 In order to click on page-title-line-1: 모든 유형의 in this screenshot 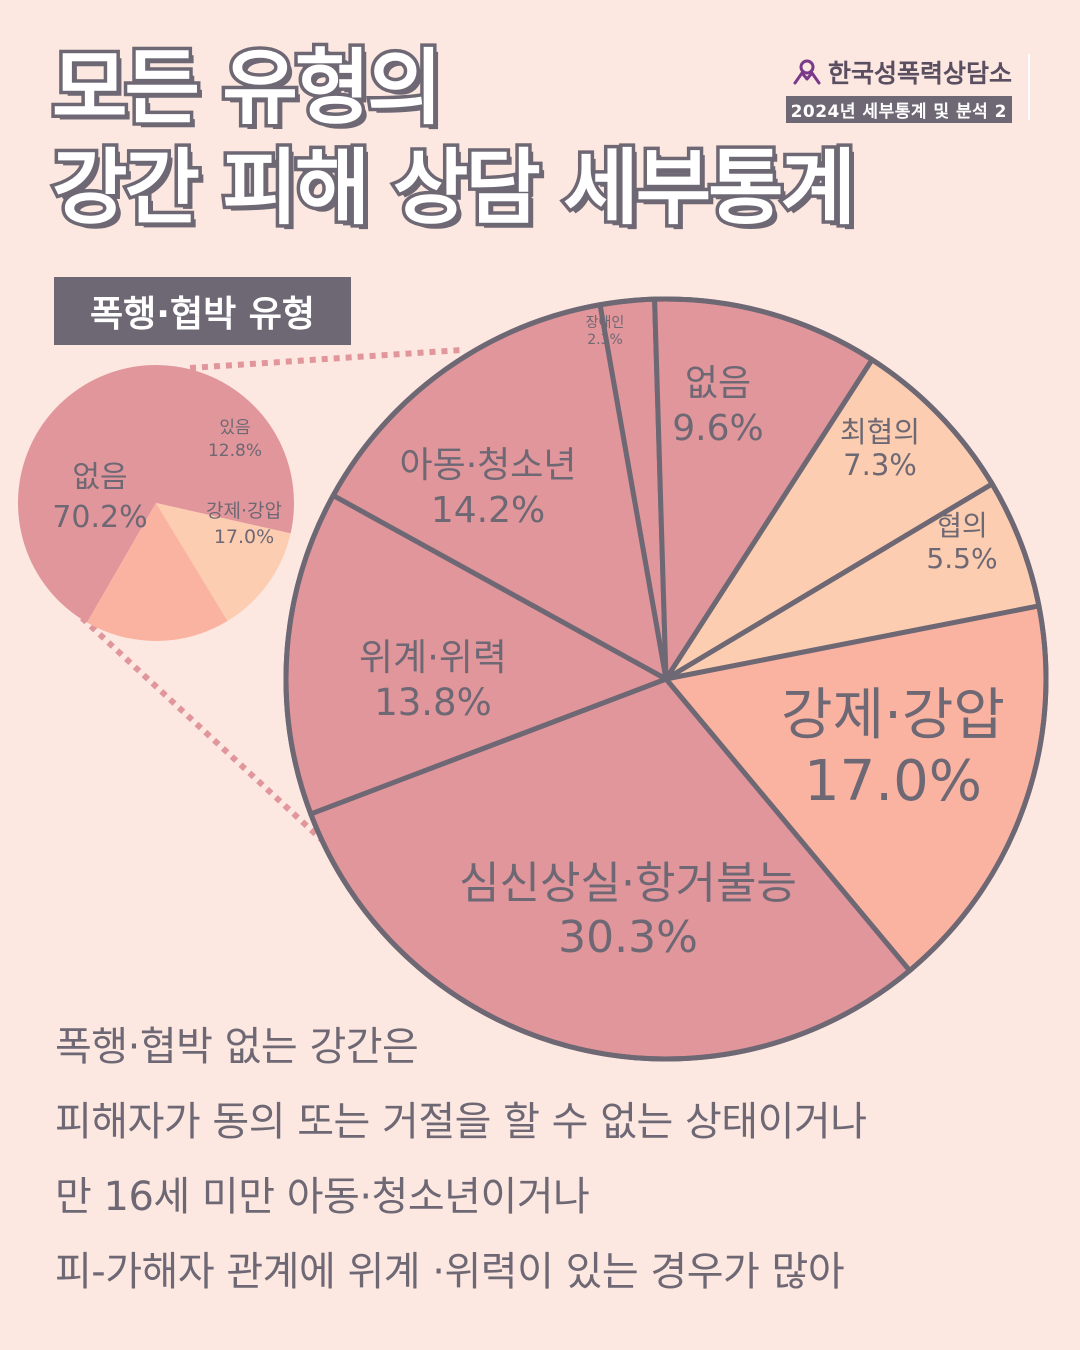, I will do `click(248, 88)`.